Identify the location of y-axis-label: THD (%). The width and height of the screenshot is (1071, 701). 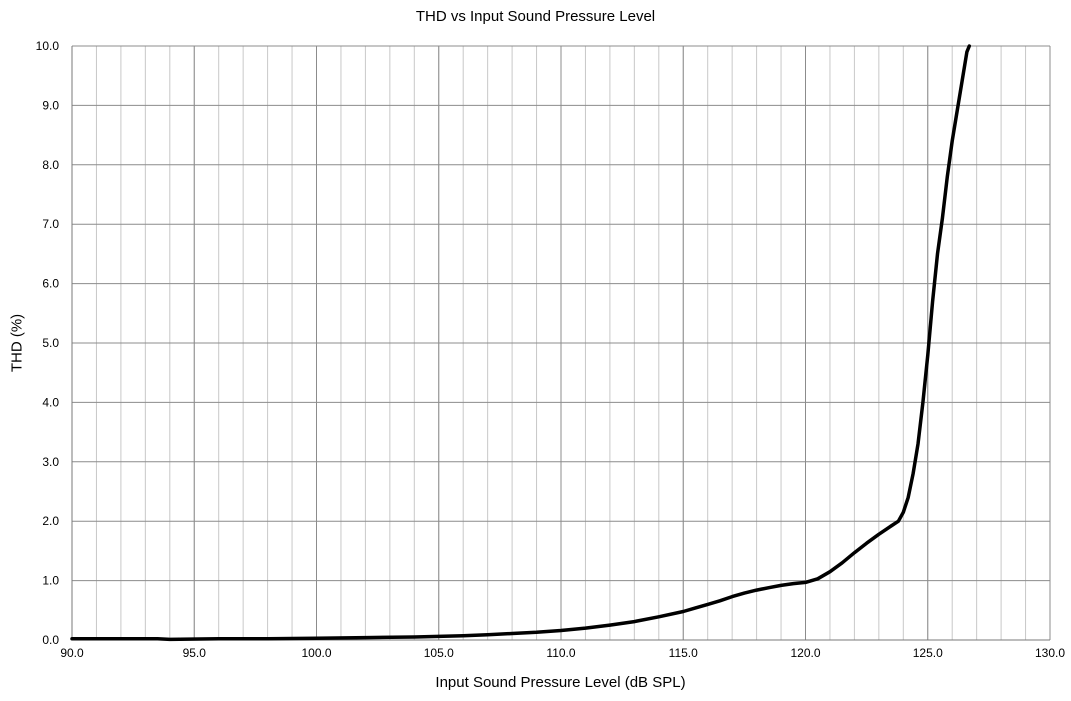
(17, 343).